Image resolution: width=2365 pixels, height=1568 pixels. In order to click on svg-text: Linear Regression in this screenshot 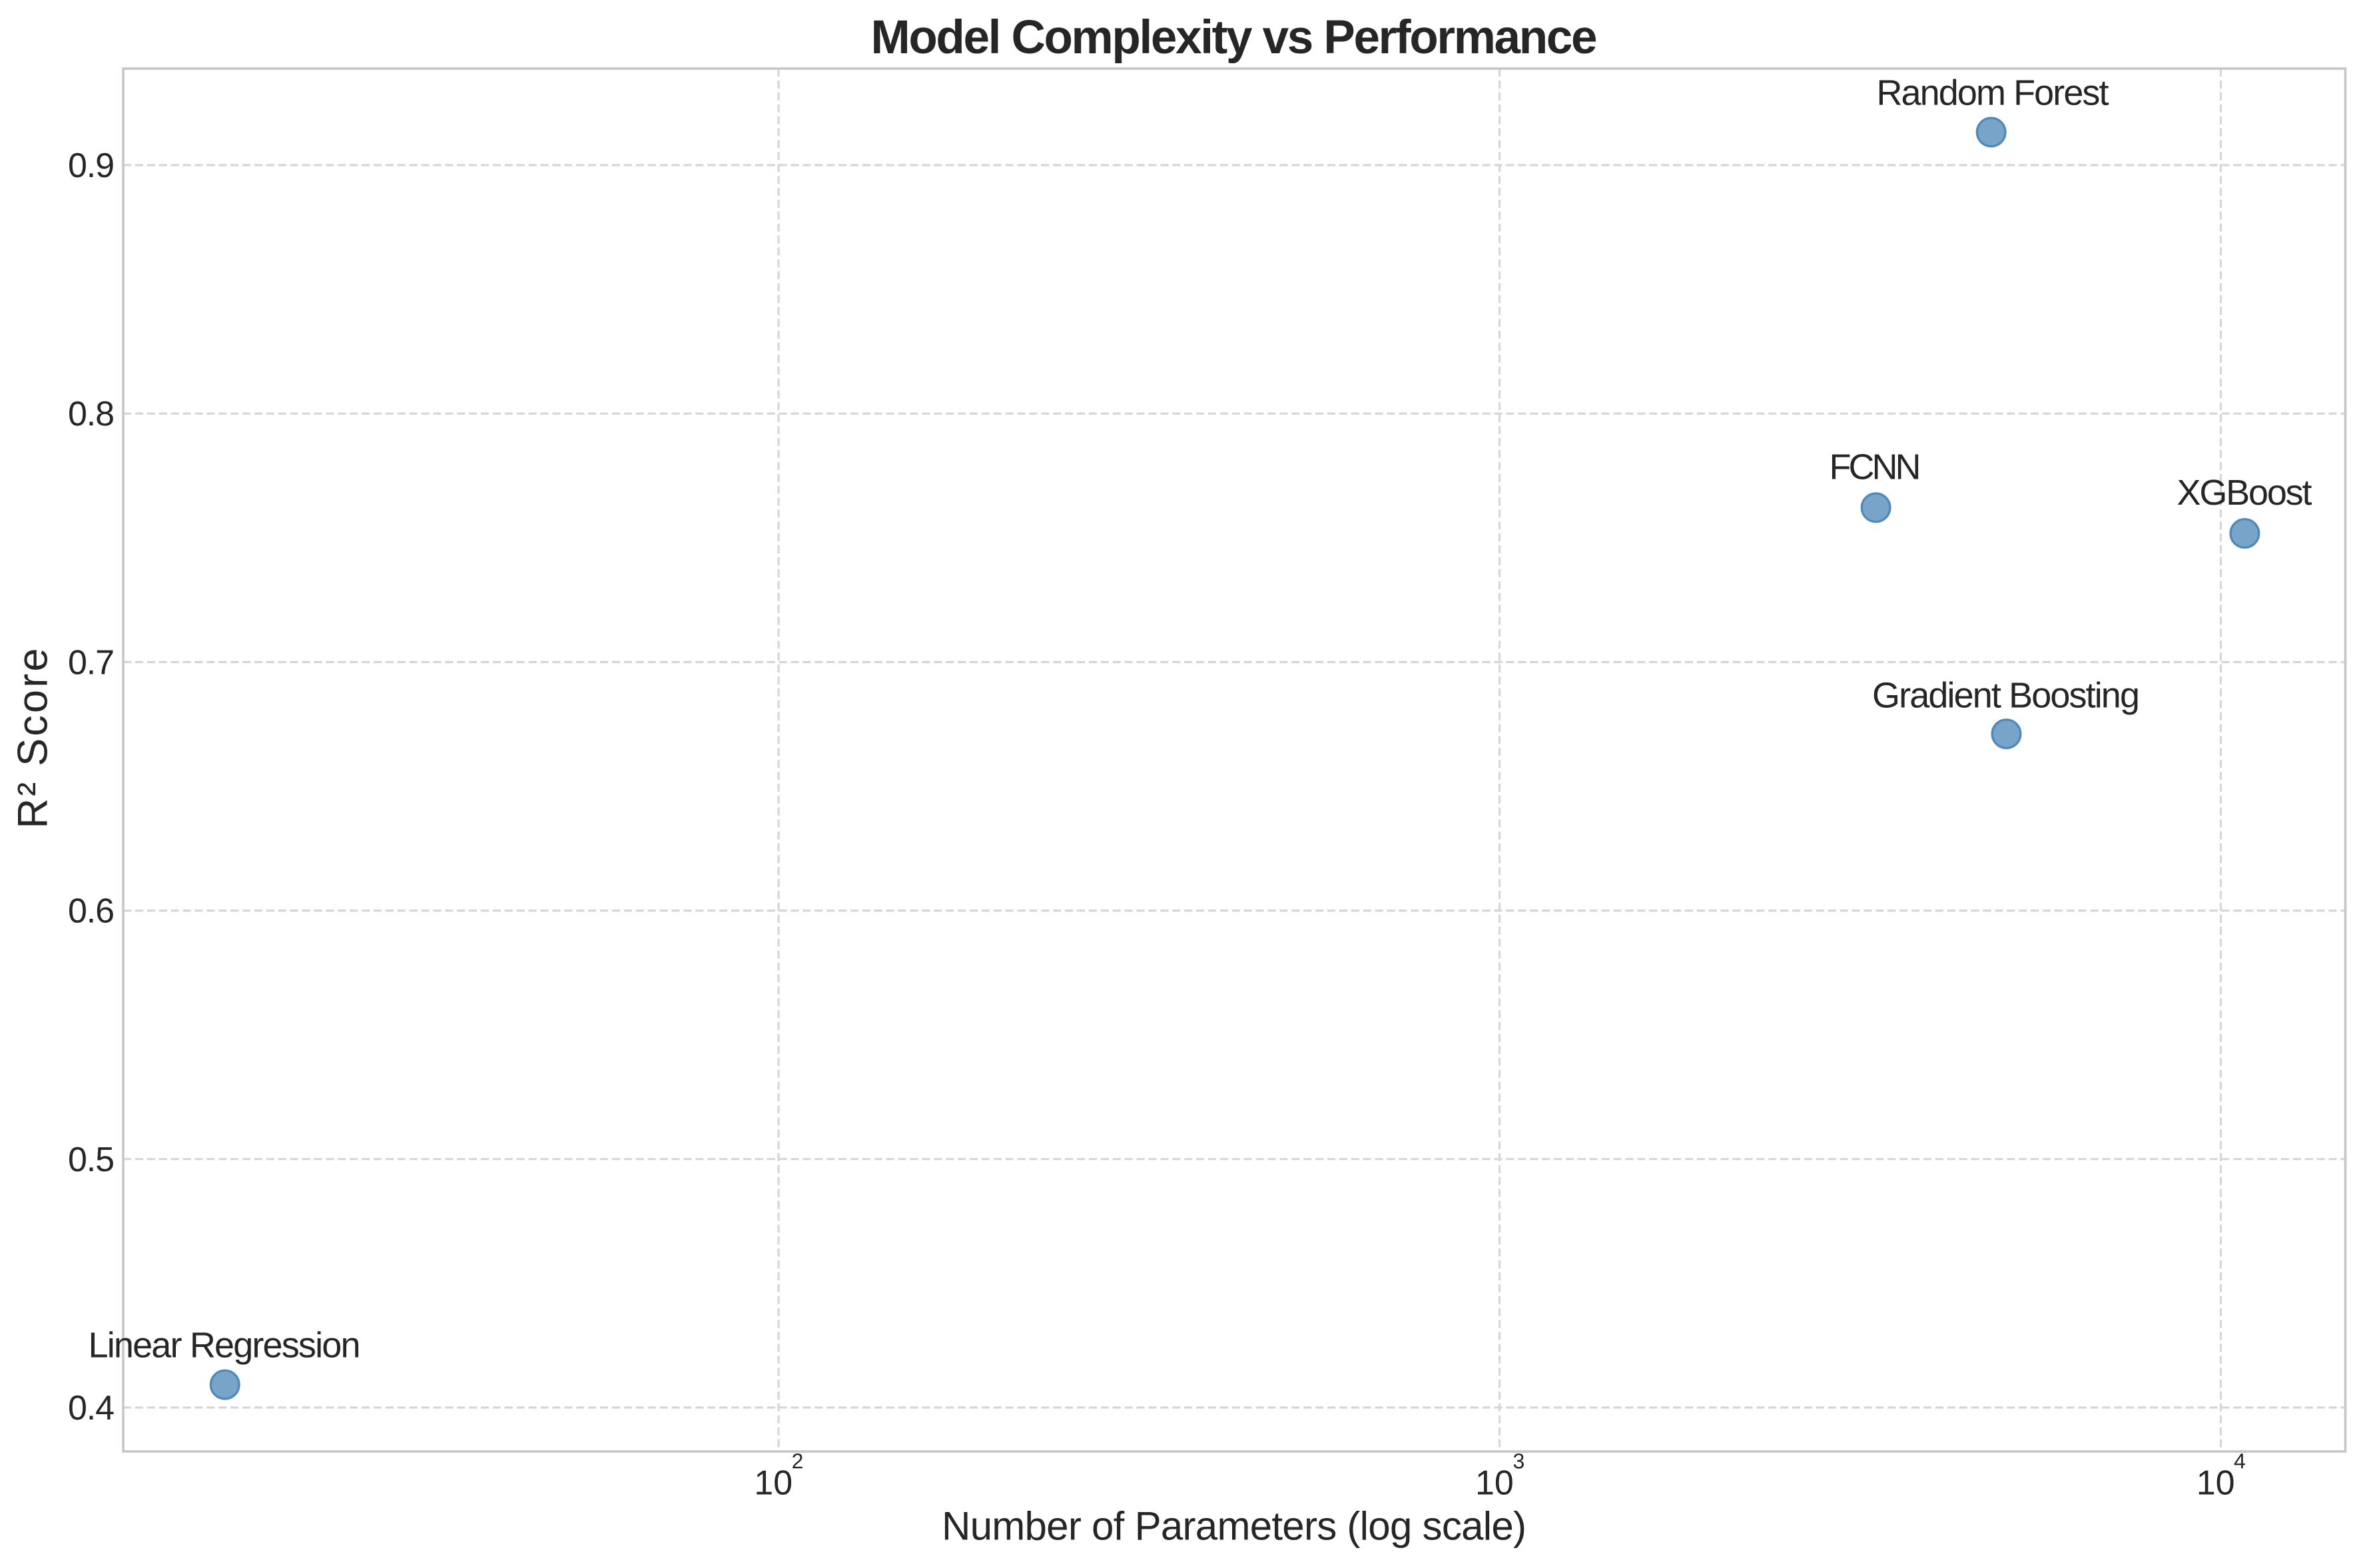, I will do `click(225, 1345)`.